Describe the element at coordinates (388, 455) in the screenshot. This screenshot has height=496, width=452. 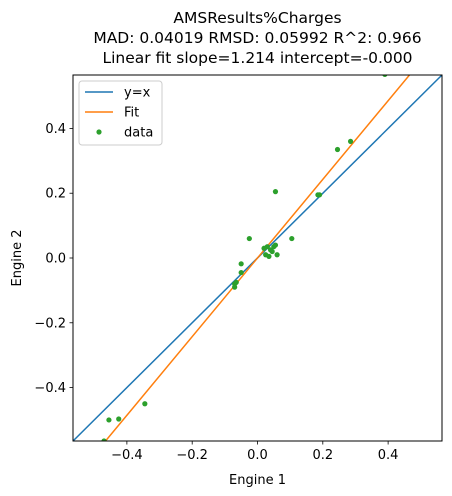
I see `x-tick-label: 0.4` at that location.